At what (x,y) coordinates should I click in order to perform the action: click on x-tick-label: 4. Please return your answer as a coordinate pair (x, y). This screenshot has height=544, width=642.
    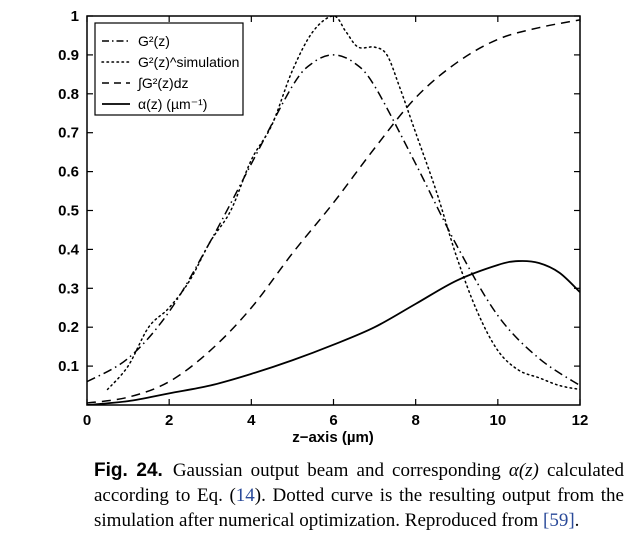
    Looking at the image, I should click on (251, 420).